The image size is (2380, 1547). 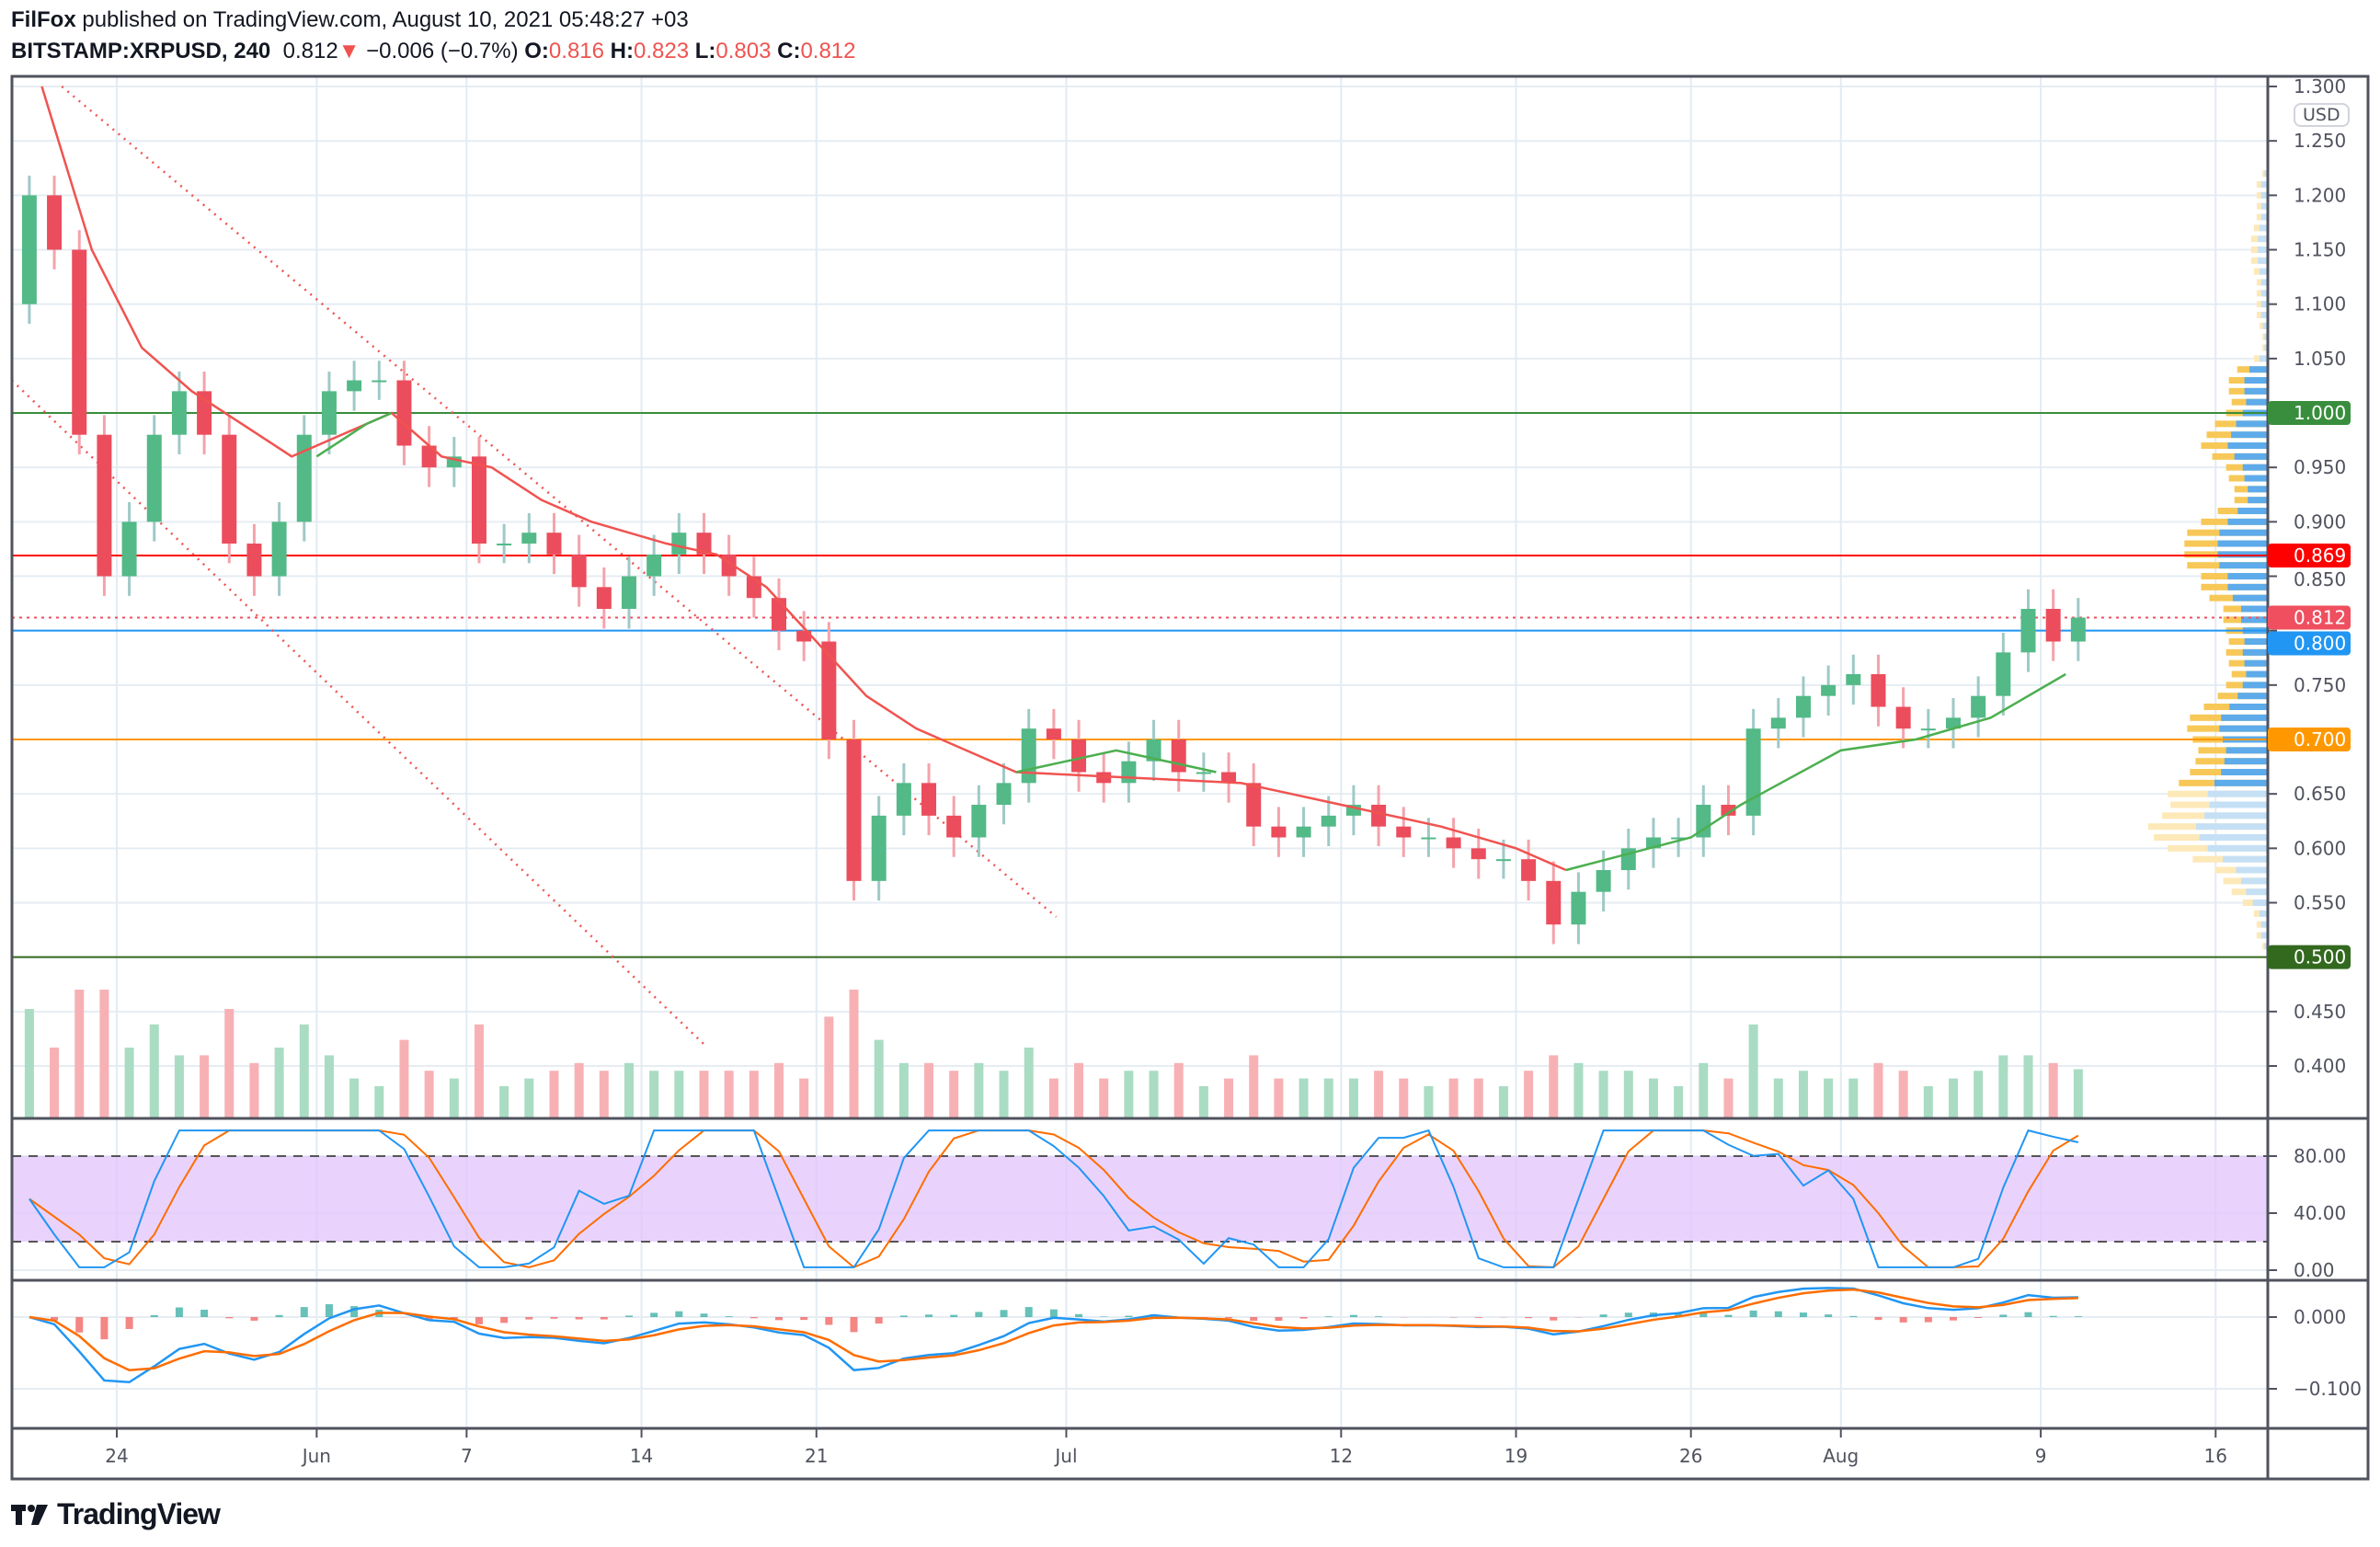 I want to click on tradingview-logo: TradingView, so click(x=116, y=1514).